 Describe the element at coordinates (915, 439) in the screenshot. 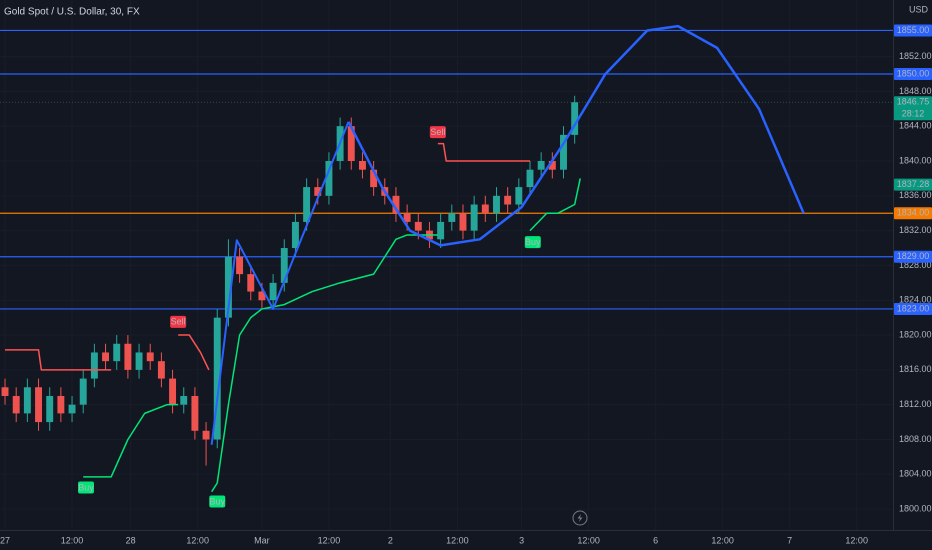

I see `y-tick-label: 1808.00` at that location.